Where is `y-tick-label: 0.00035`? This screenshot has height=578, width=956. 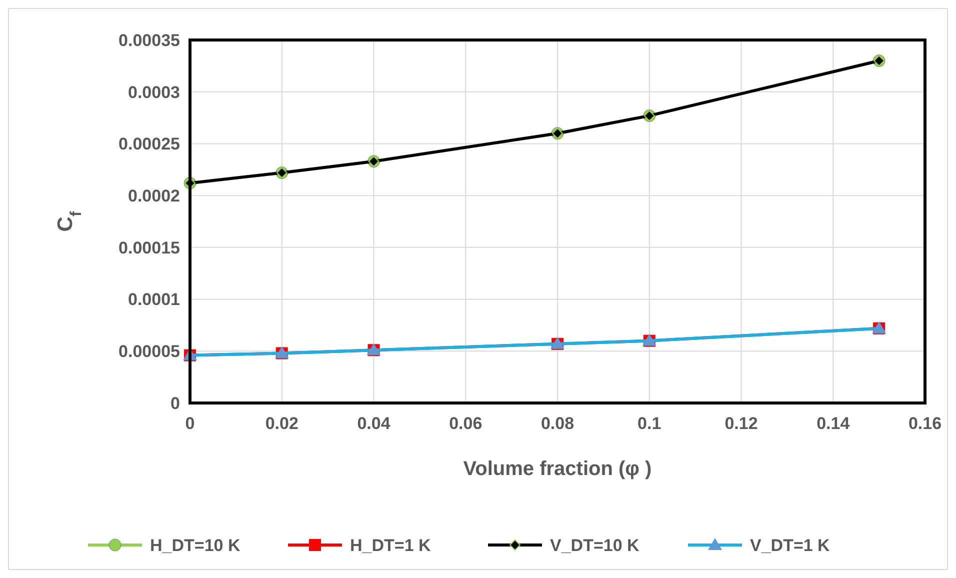
y-tick-label: 0.00035 is located at coordinates (149, 40).